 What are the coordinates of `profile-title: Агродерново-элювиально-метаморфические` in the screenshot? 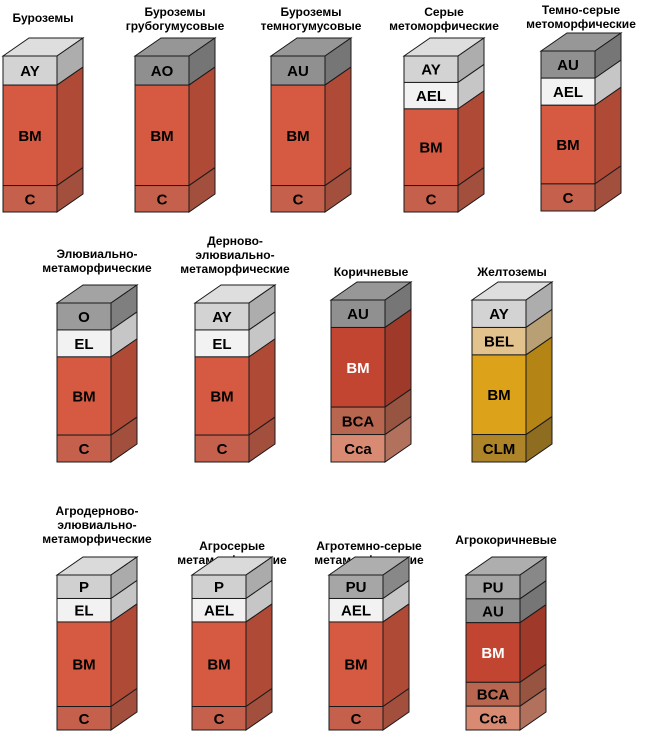 It's located at (97, 525).